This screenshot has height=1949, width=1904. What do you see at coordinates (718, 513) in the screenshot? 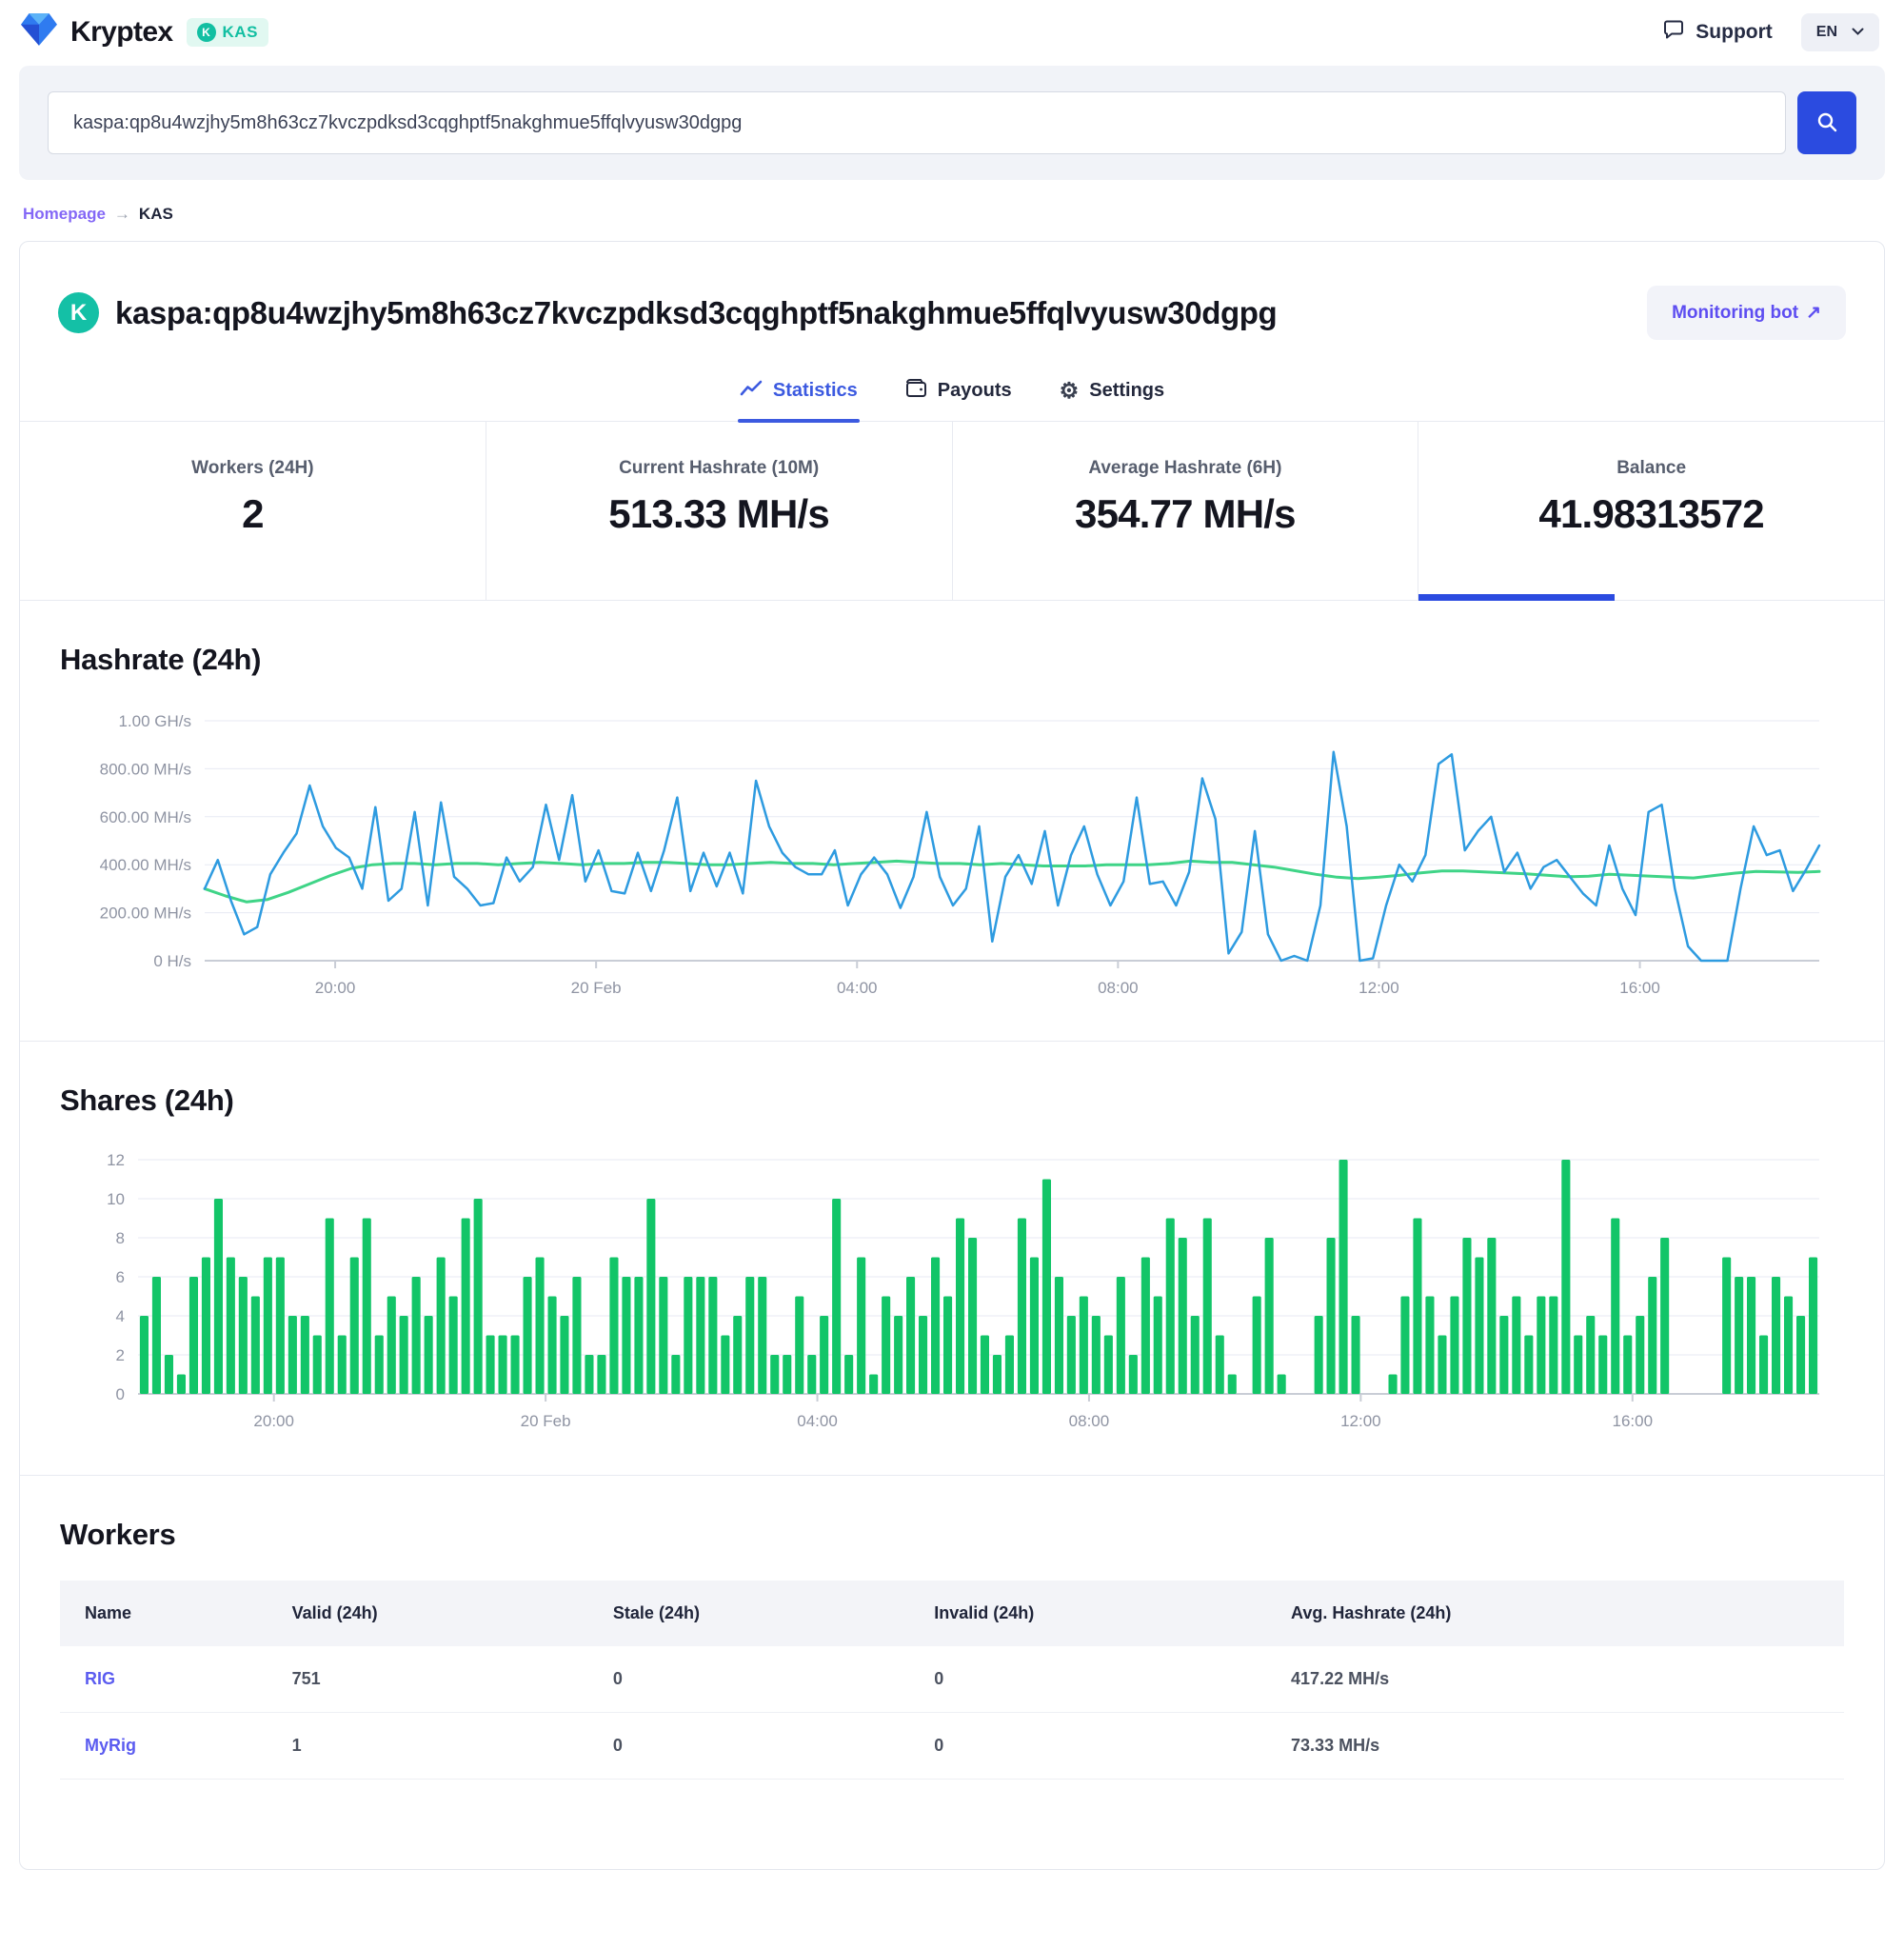
I see `stat-current-hashrate-value: 513.33 MH/s` at bounding box center [718, 513].